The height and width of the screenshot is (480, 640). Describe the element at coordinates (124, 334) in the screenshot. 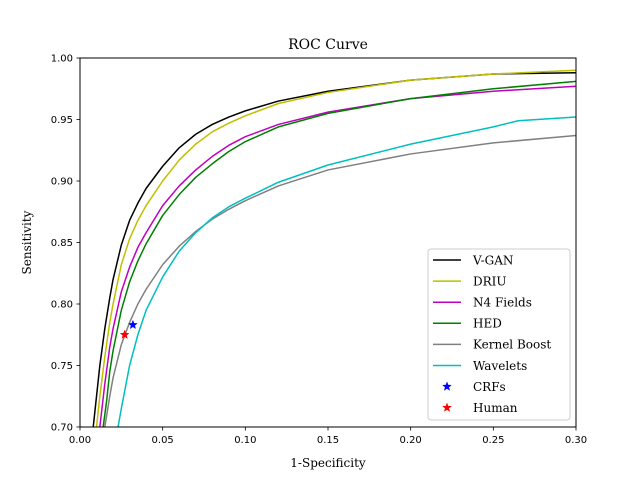

I see `series-point-human` at that location.